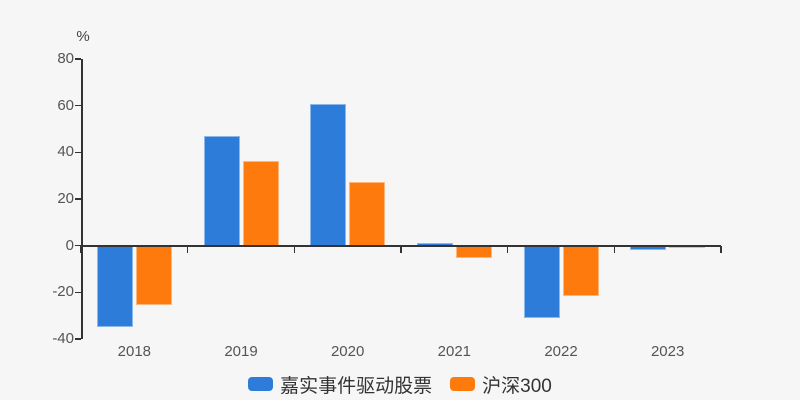  I want to click on bar-series-1-2020, so click(367, 214).